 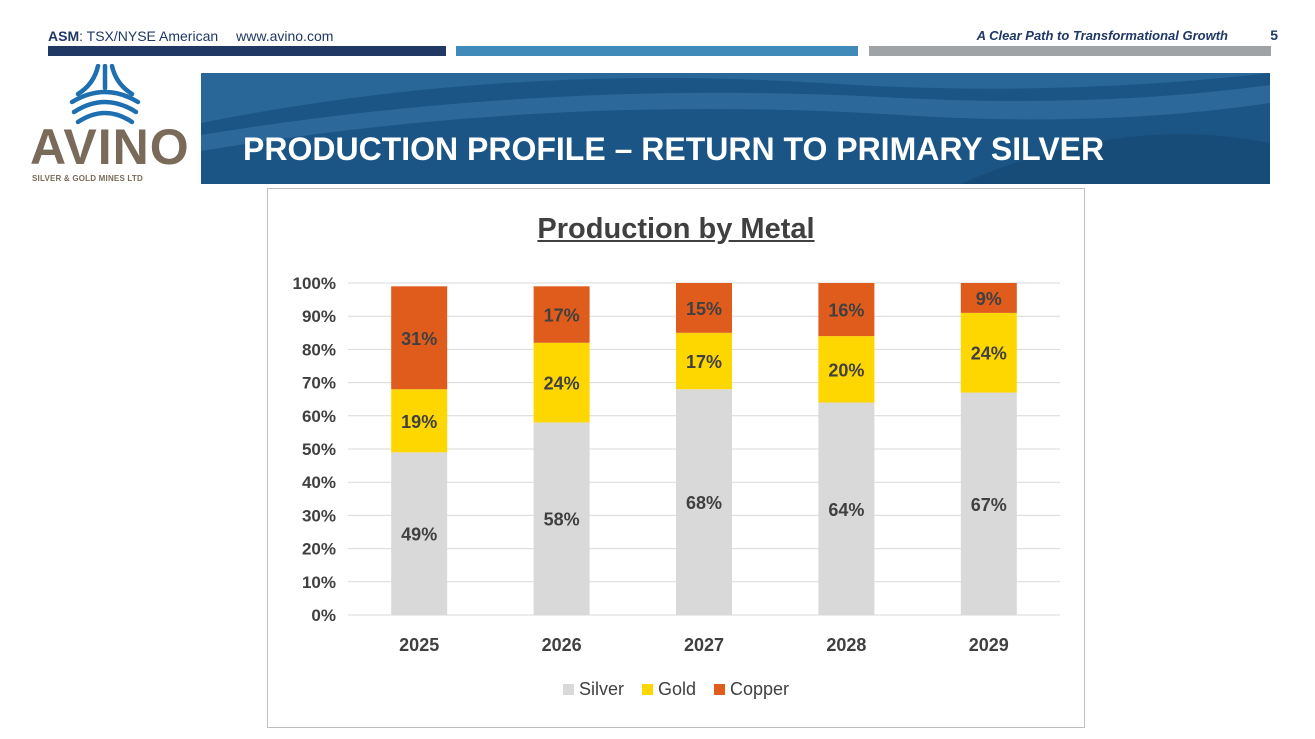 What do you see at coordinates (319, 449) in the screenshot?
I see `y-tick-label: 50%` at bounding box center [319, 449].